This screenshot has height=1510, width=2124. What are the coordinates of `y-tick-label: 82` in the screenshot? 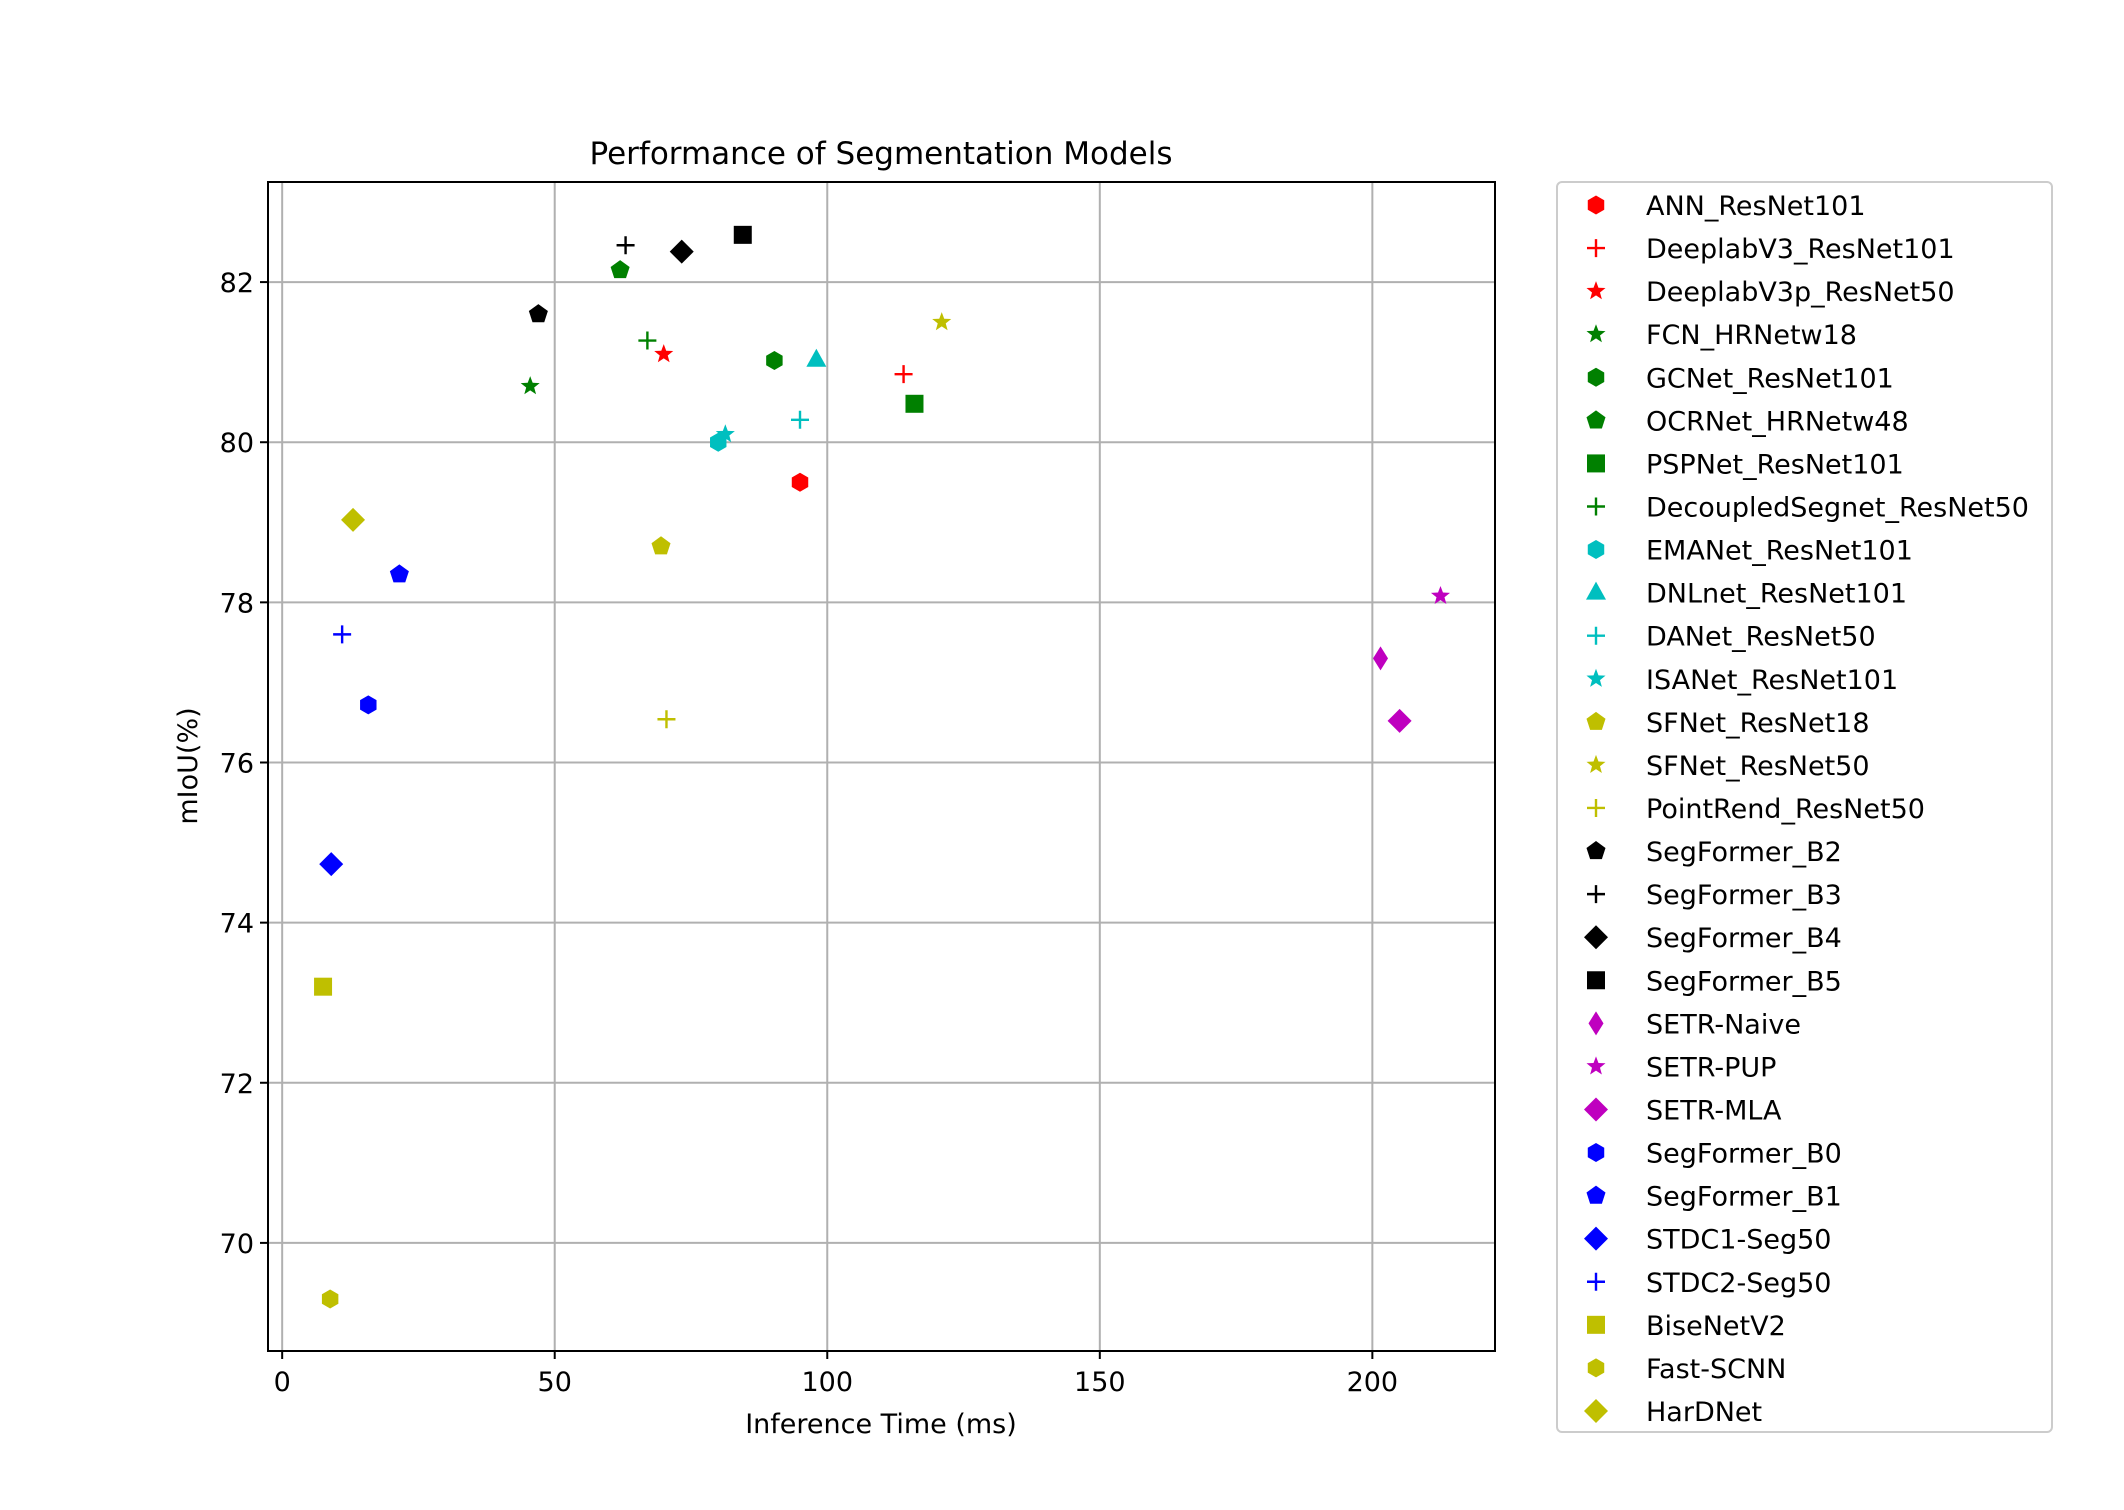 It's located at (237, 283).